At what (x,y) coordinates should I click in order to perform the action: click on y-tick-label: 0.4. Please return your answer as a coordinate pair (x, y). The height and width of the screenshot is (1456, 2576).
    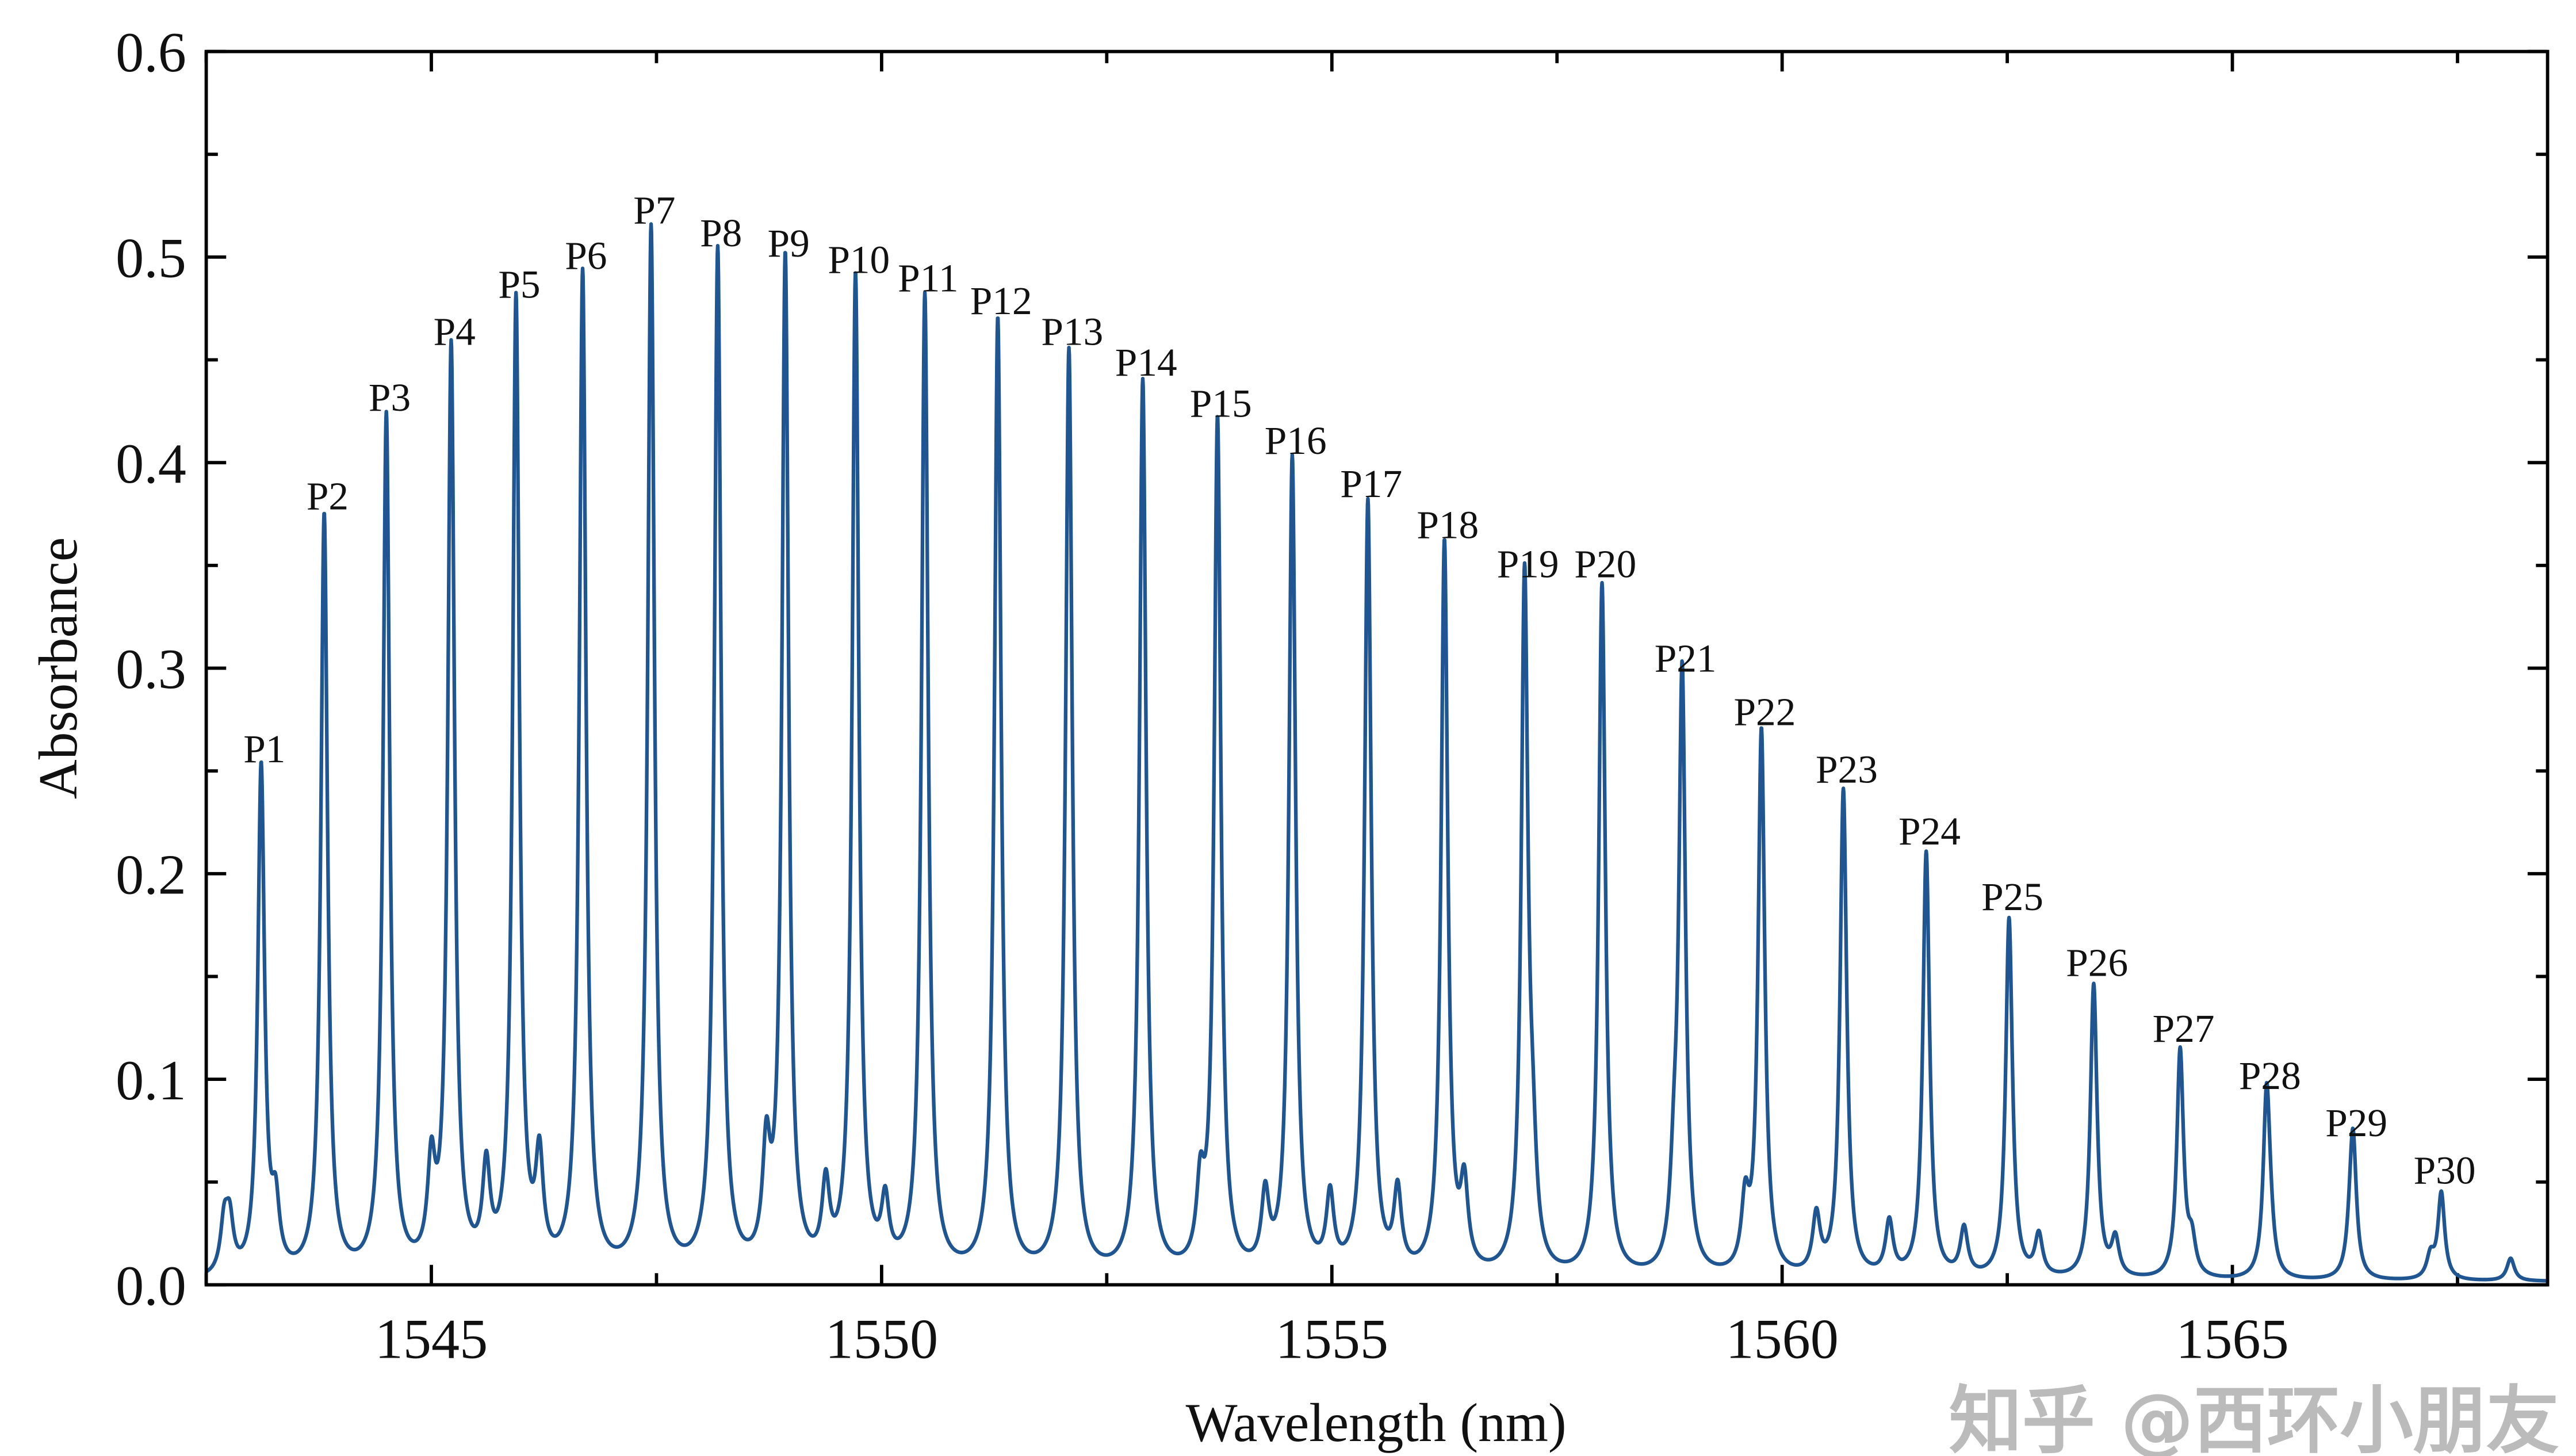
    Looking at the image, I should click on (151, 464).